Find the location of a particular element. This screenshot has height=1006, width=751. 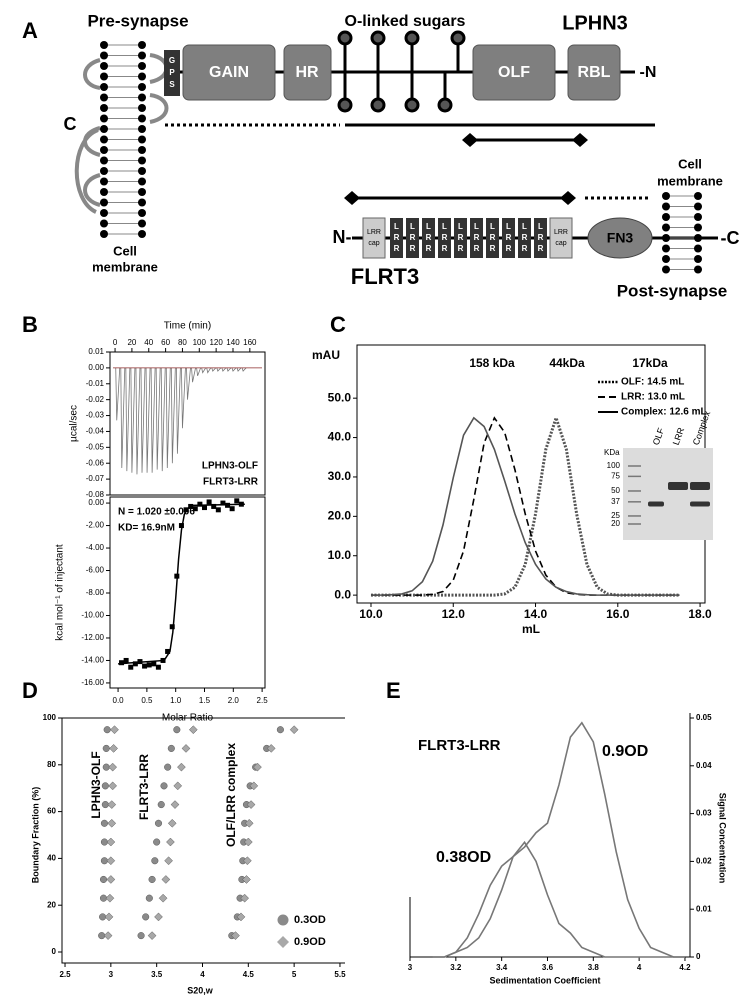

y-tick-label: 0.01 is located at coordinates (96, 351).